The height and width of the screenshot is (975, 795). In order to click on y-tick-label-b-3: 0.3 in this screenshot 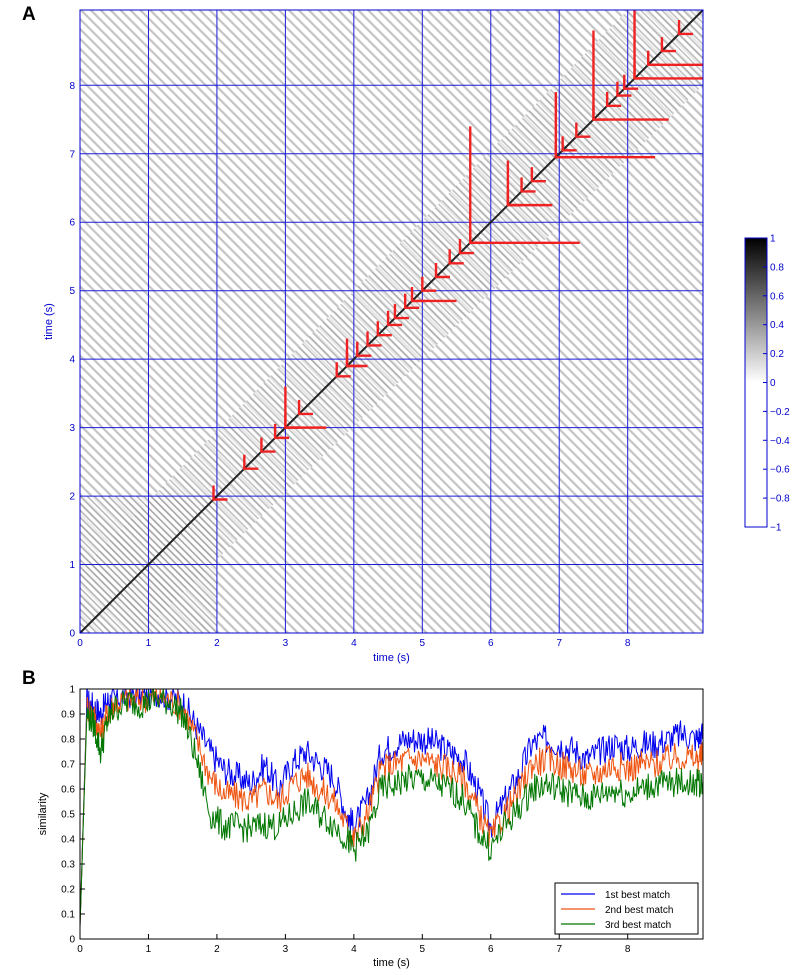, I will do `click(68, 865)`.